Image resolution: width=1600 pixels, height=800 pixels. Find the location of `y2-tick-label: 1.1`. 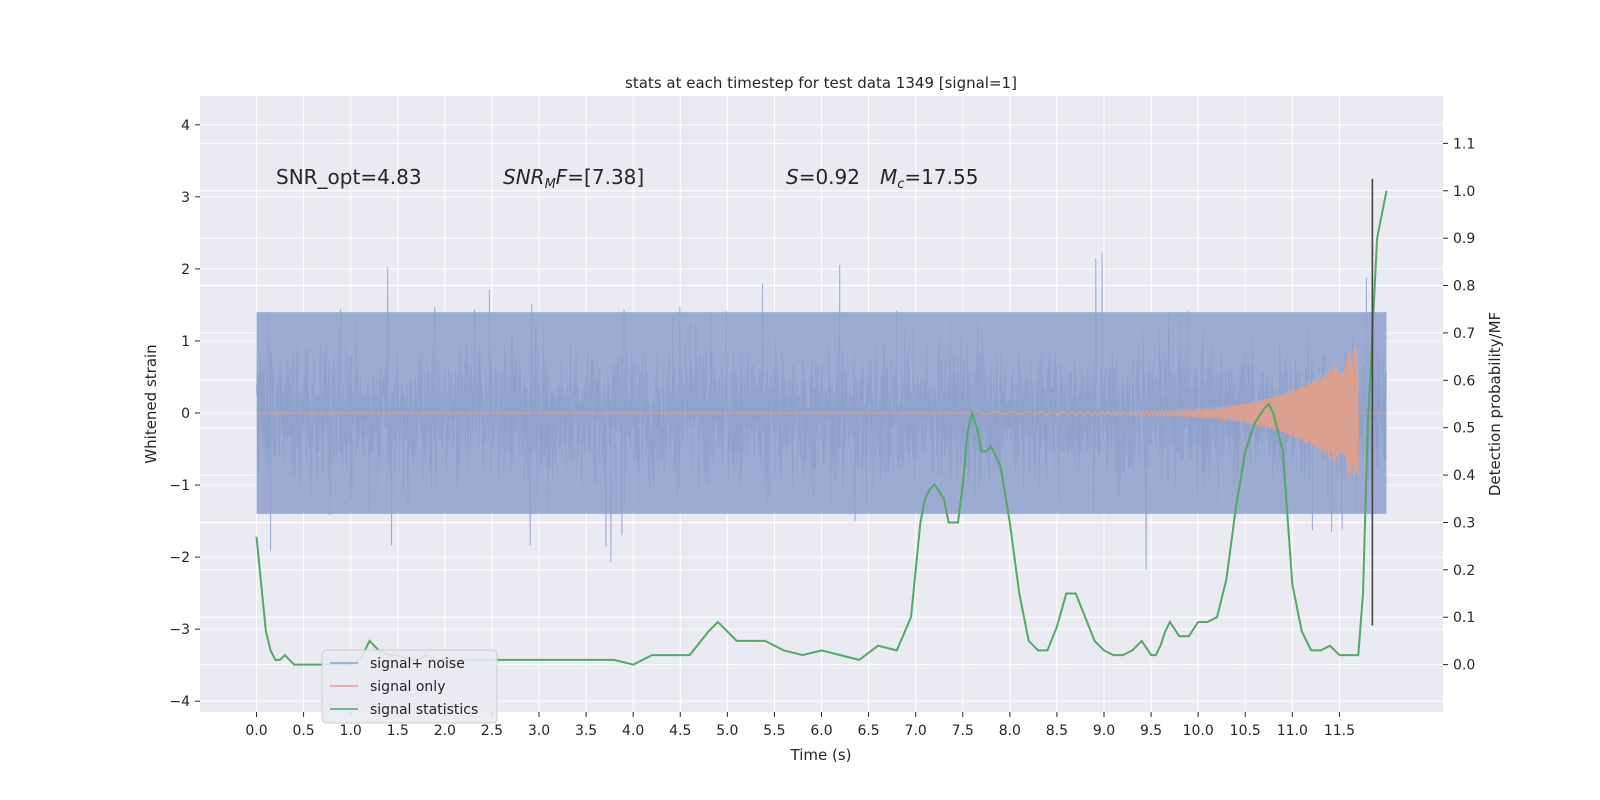

y2-tick-label: 1.1 is located at coordinates (1464, 144).